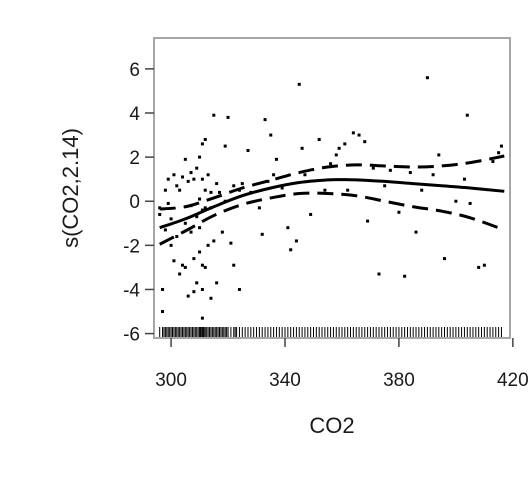  What do you see at coordinates (399, 380) in the screenshot?
I see `x-tick-label: 380` at bounding box center [399, 380].